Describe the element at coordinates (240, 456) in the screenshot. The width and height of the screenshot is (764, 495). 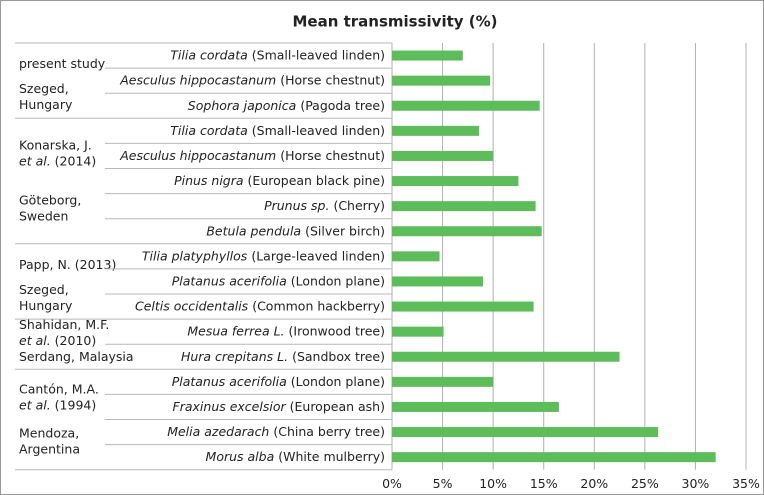
I see `species: Morus alba` at that location.